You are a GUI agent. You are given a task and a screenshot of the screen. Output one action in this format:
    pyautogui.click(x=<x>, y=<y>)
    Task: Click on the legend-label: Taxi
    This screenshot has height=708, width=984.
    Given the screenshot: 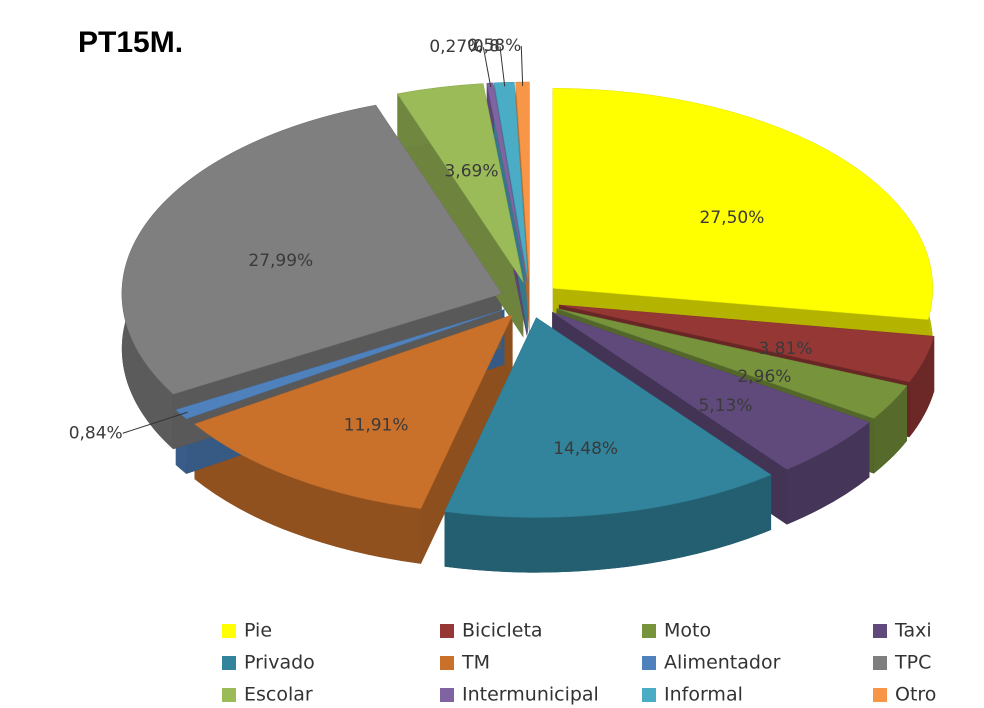 What is the action you would take?
    pyautogui.click(x=913, y=631)
    